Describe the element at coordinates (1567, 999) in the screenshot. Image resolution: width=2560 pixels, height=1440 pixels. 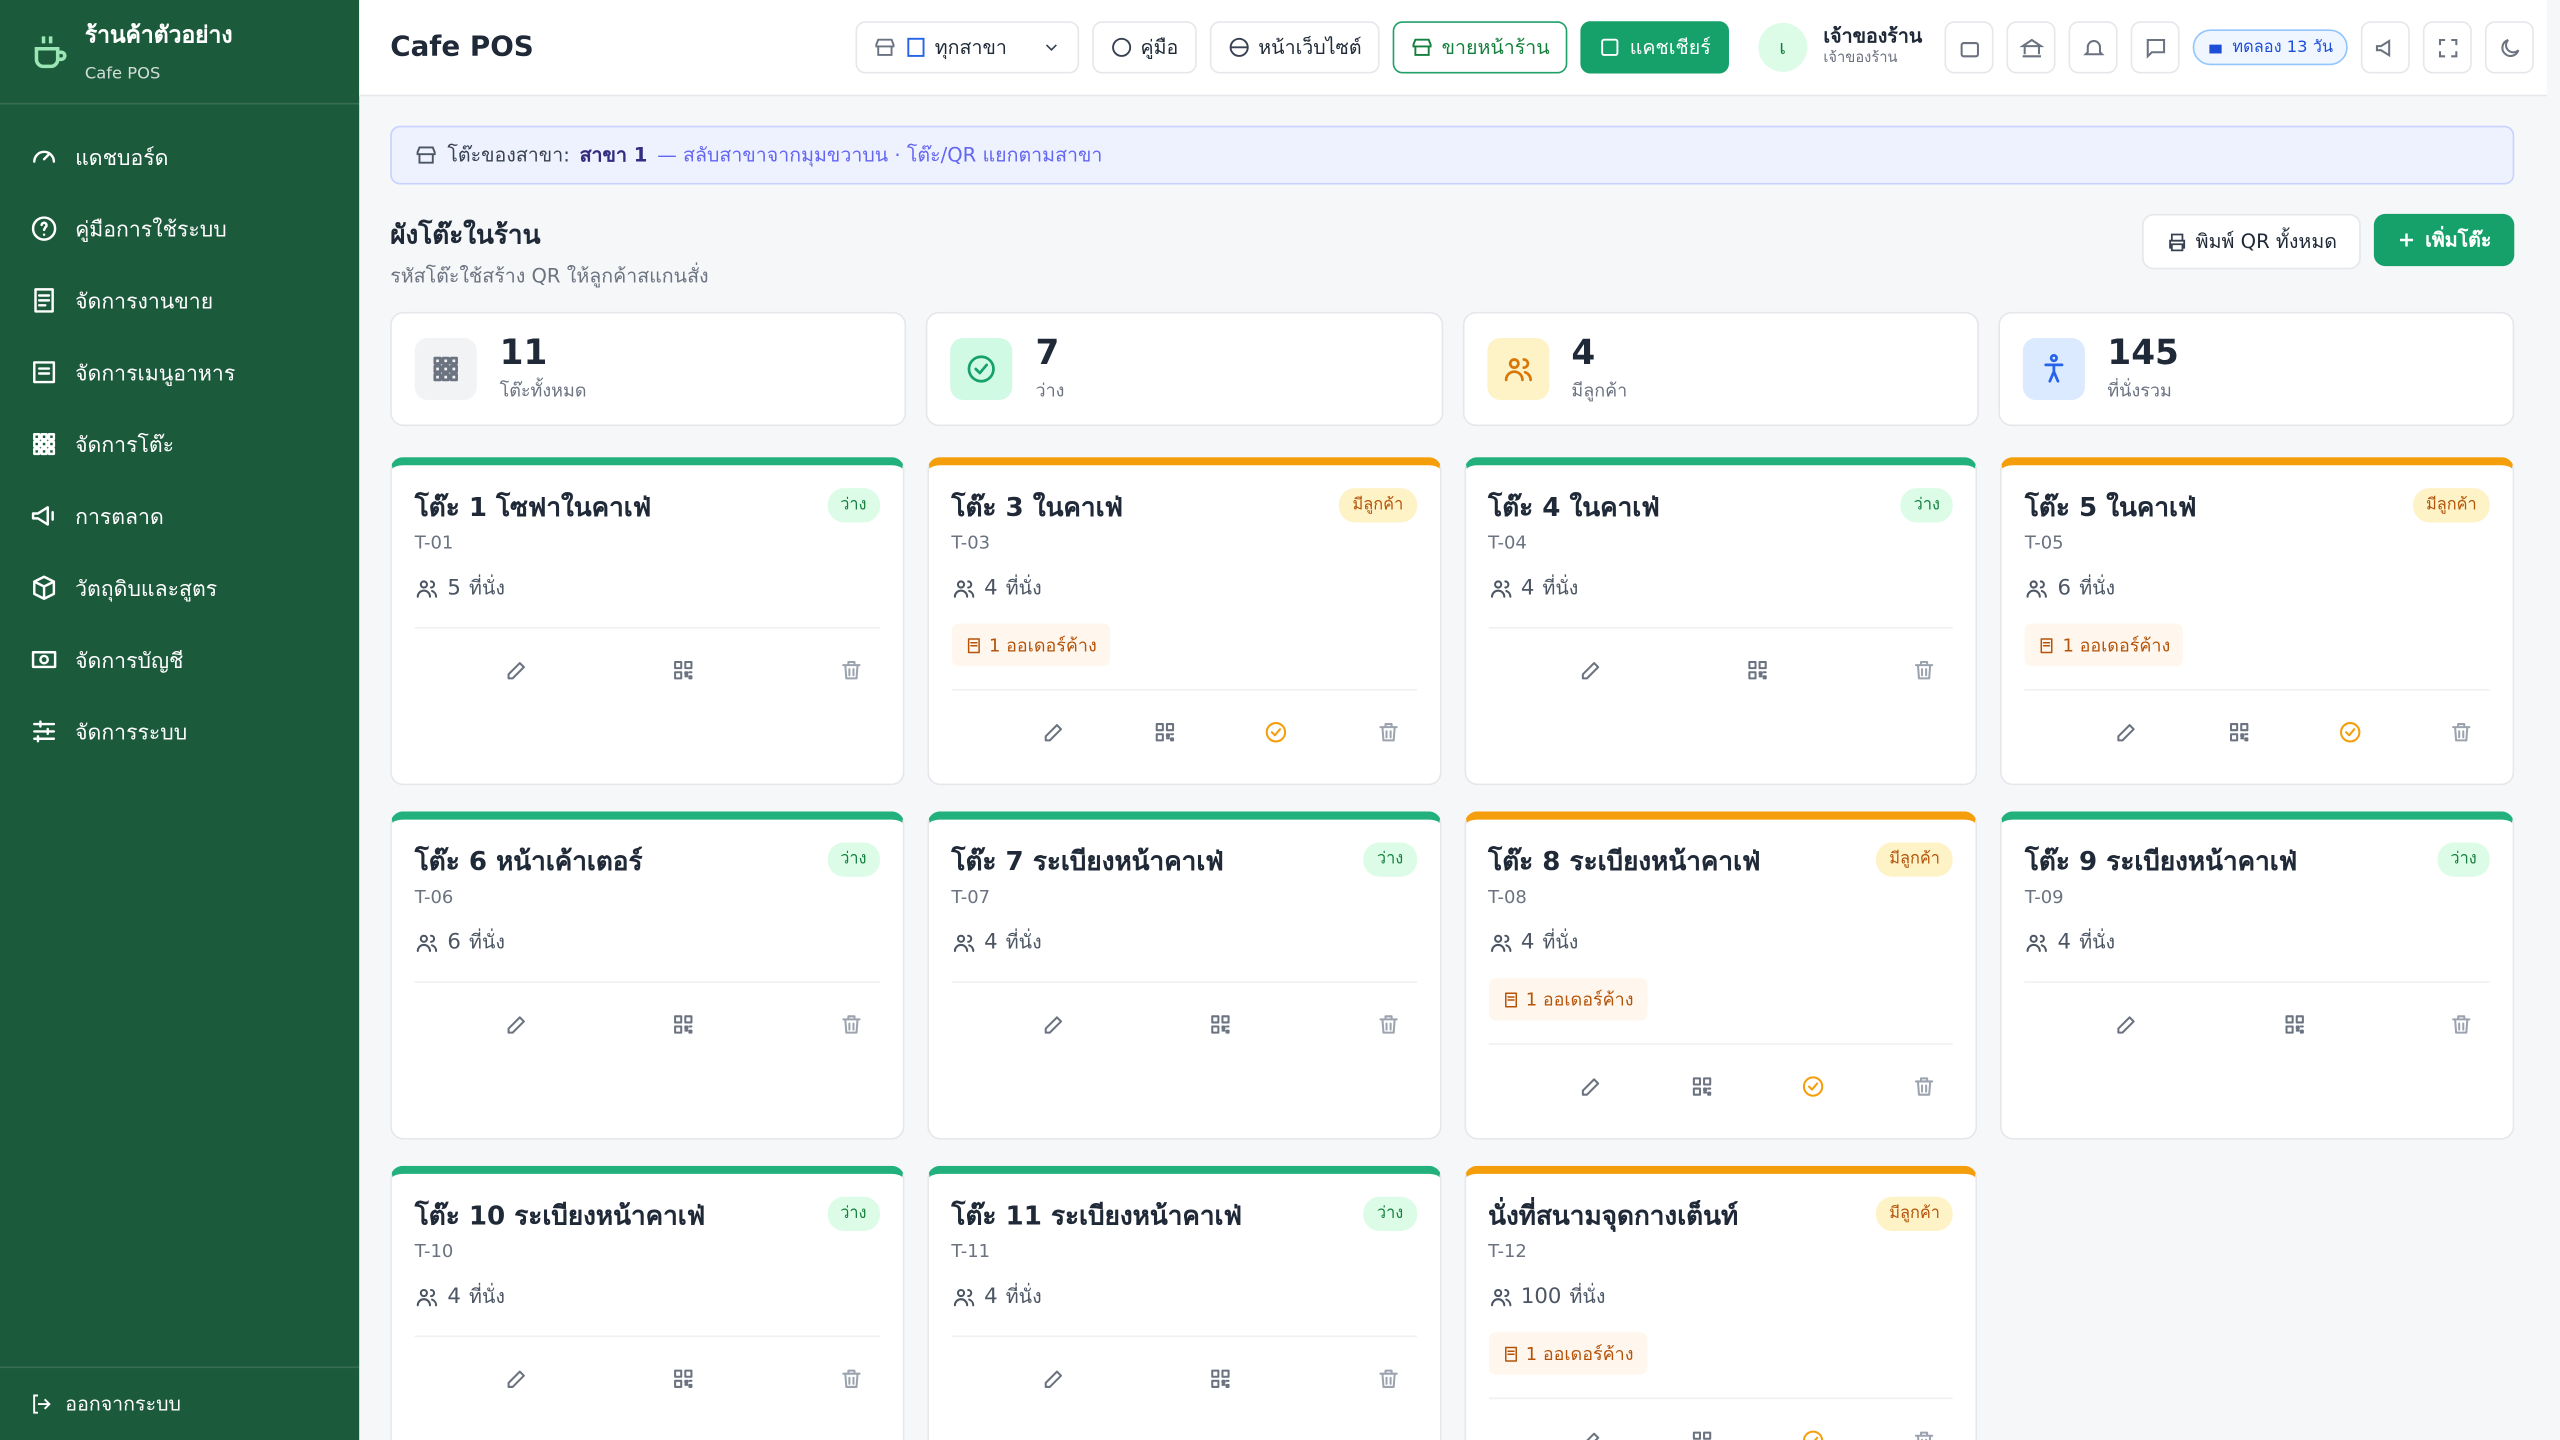
I see `pending-orders: 1 ออเดอร์ค้าง` at that location.